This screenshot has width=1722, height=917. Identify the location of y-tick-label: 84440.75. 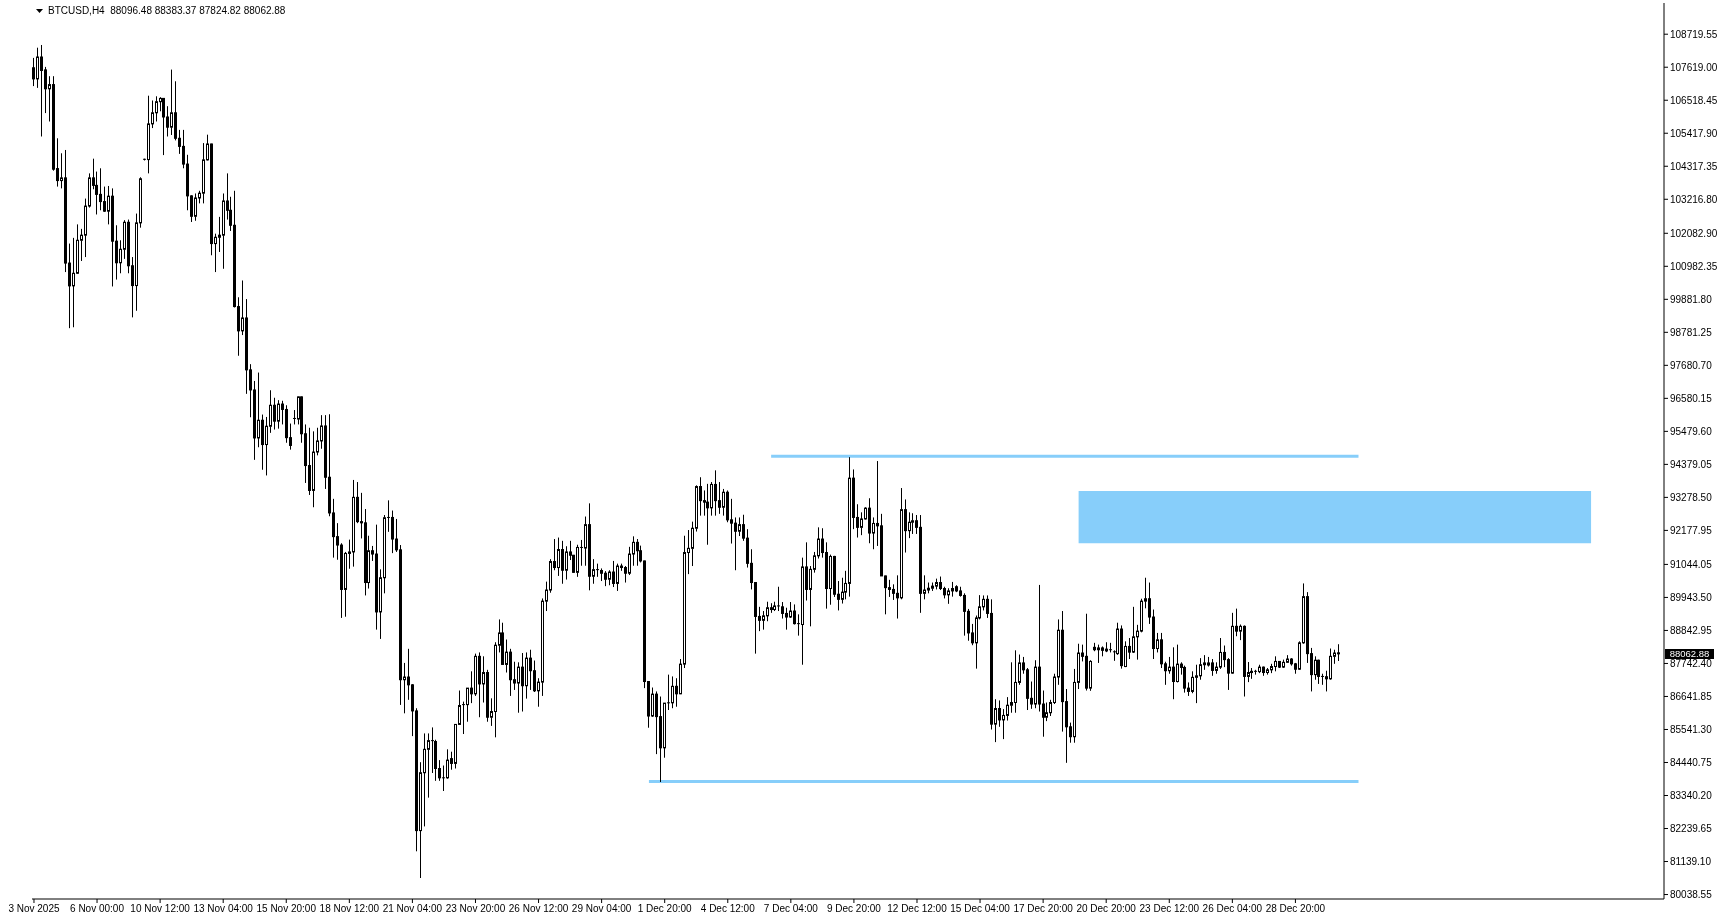
(1691, 763).